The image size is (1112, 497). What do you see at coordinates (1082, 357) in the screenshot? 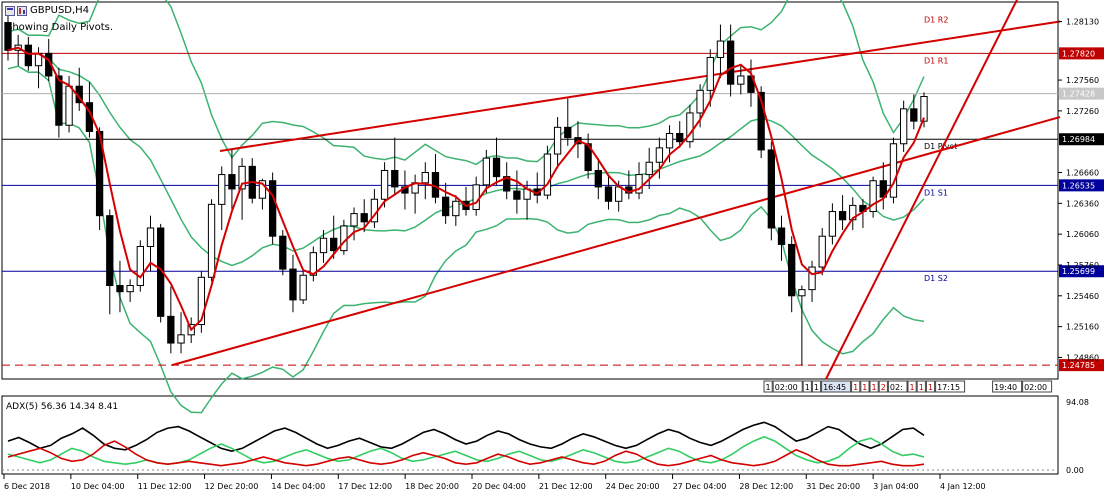
I see `price-tick-label: 1.24860` at bounding box center [1082, 357].